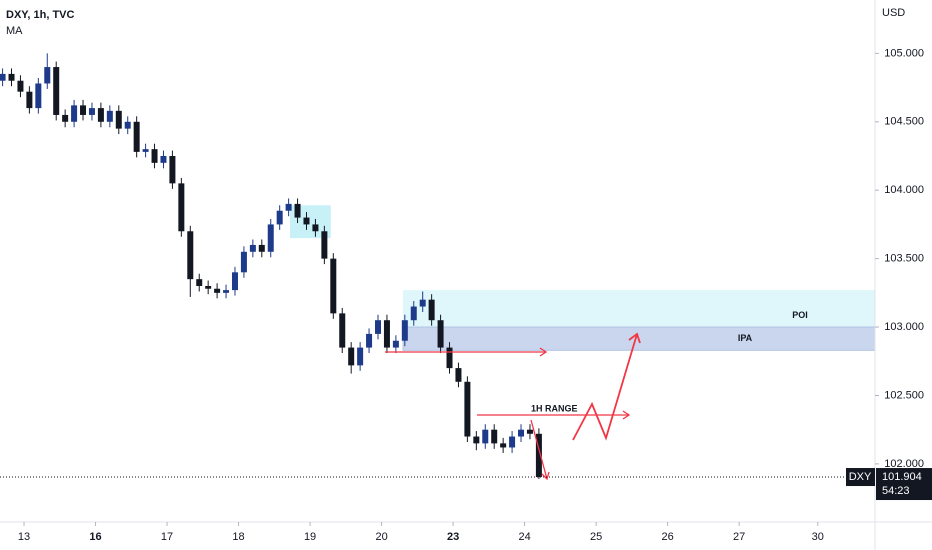 The height and width of the screenshot is (550, 932). Describe the element at coordinates (605, 387) in the screenshot. I see `projection-arrow` at that location.